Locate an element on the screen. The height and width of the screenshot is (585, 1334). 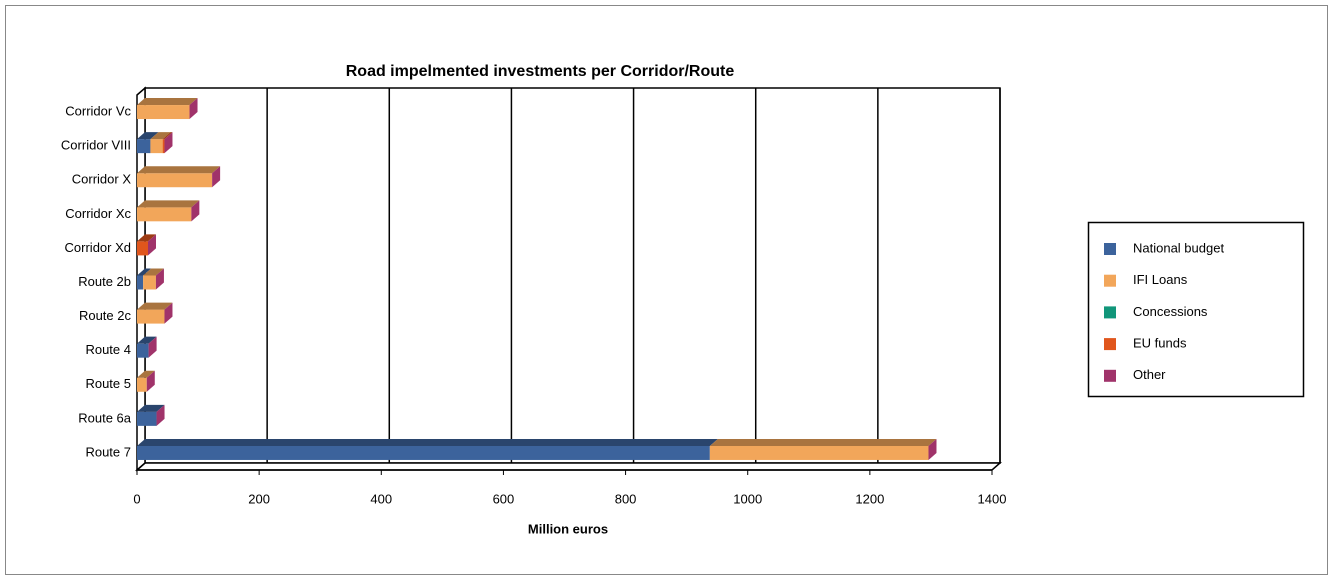
y-tick-label: Route 5 is located at coordinates (108, 383).